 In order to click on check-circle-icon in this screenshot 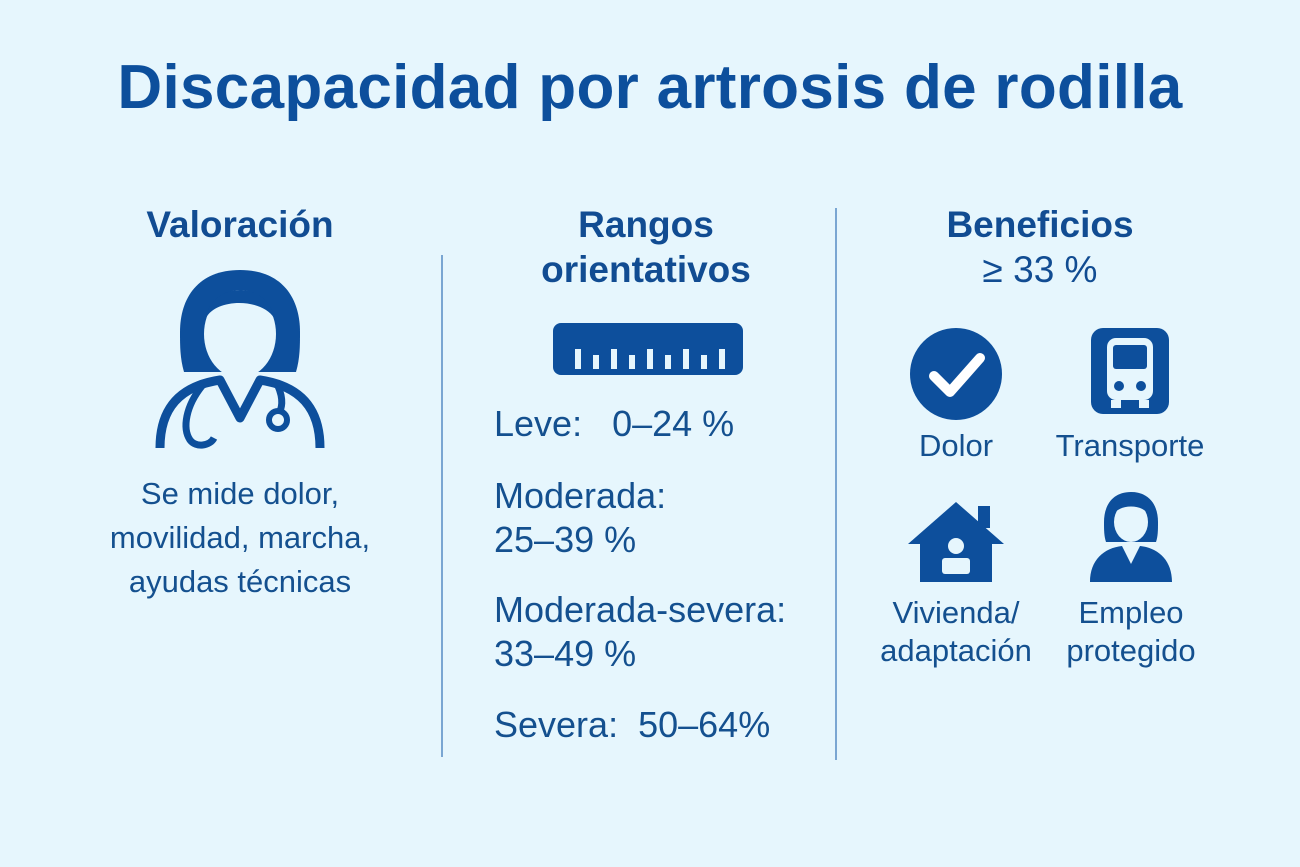, I will do `click(956, 374)`.